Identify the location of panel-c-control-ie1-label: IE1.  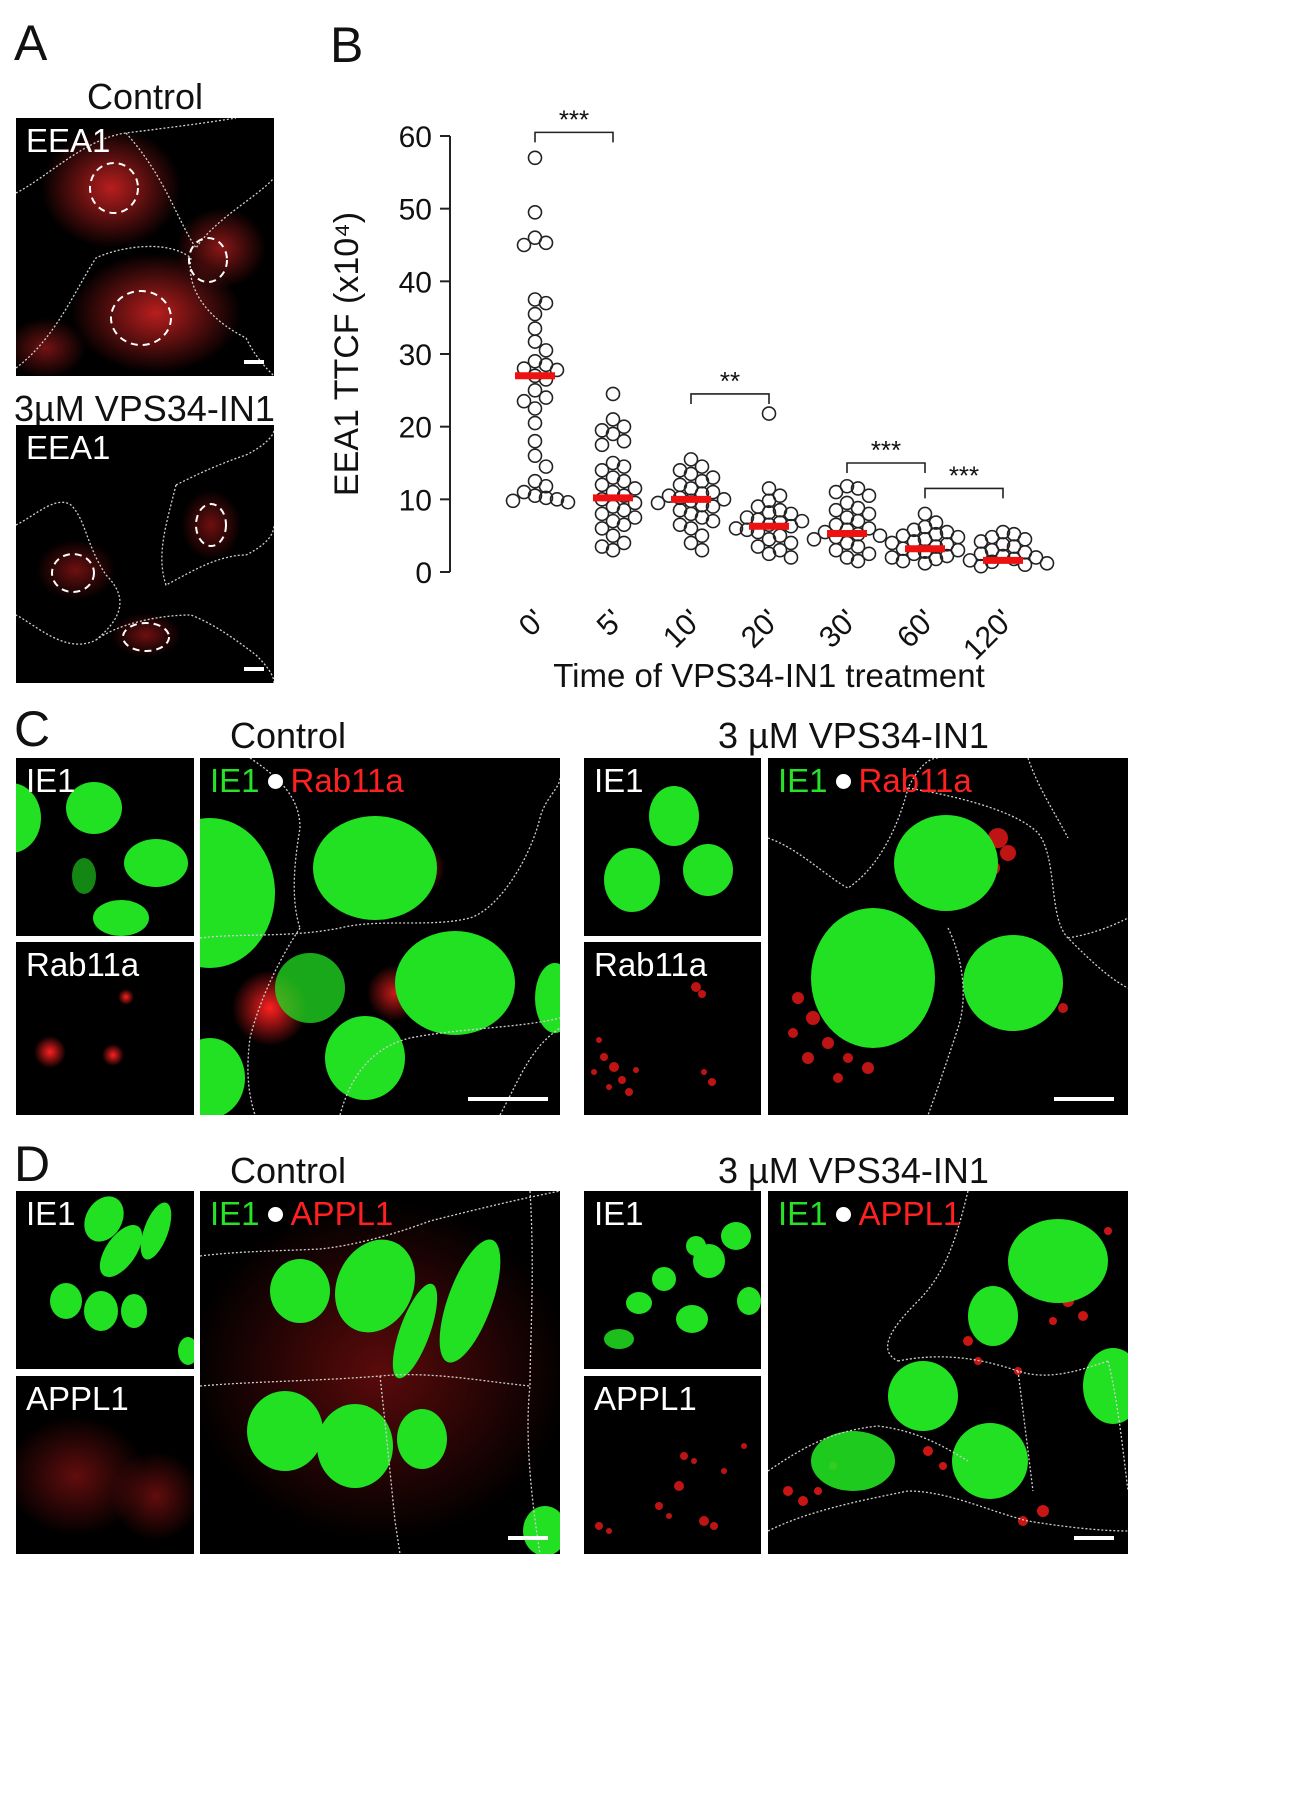
(51, 780).